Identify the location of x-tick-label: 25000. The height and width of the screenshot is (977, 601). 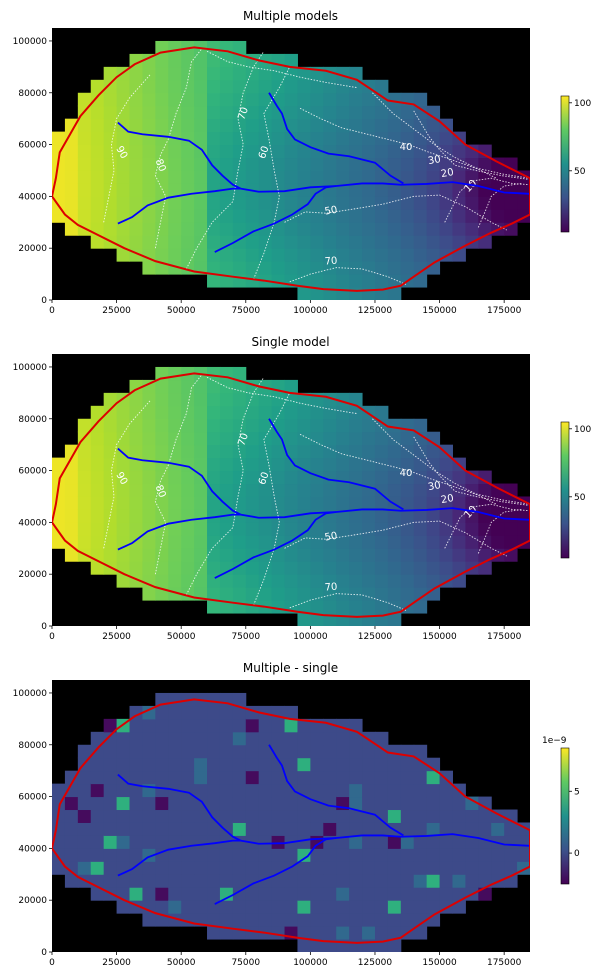
(116, 963).